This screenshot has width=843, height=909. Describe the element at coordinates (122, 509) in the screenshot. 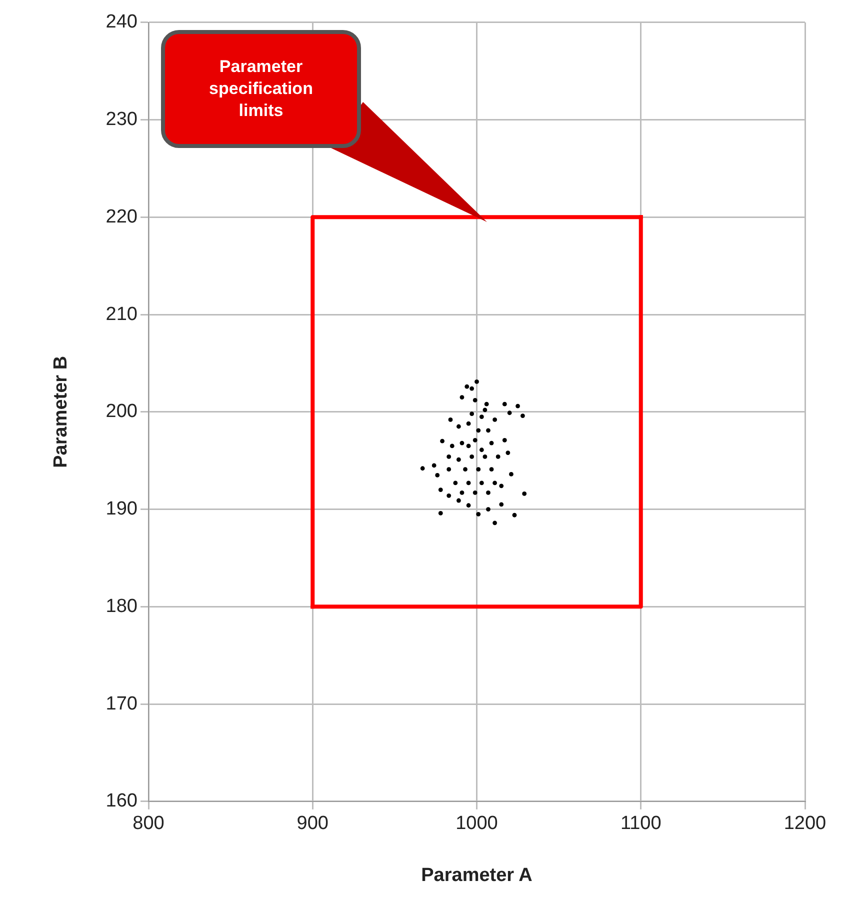

I see `y-tick-label: 190` at that location.